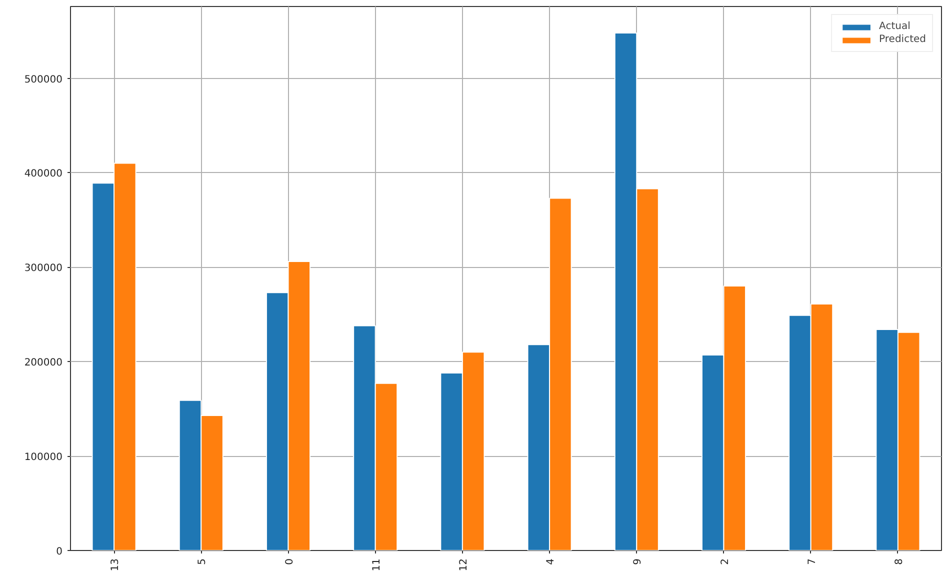 The height and width of the screenshot is (576, 947). I want to click on x-tick-label: 12, so click(464, 565).